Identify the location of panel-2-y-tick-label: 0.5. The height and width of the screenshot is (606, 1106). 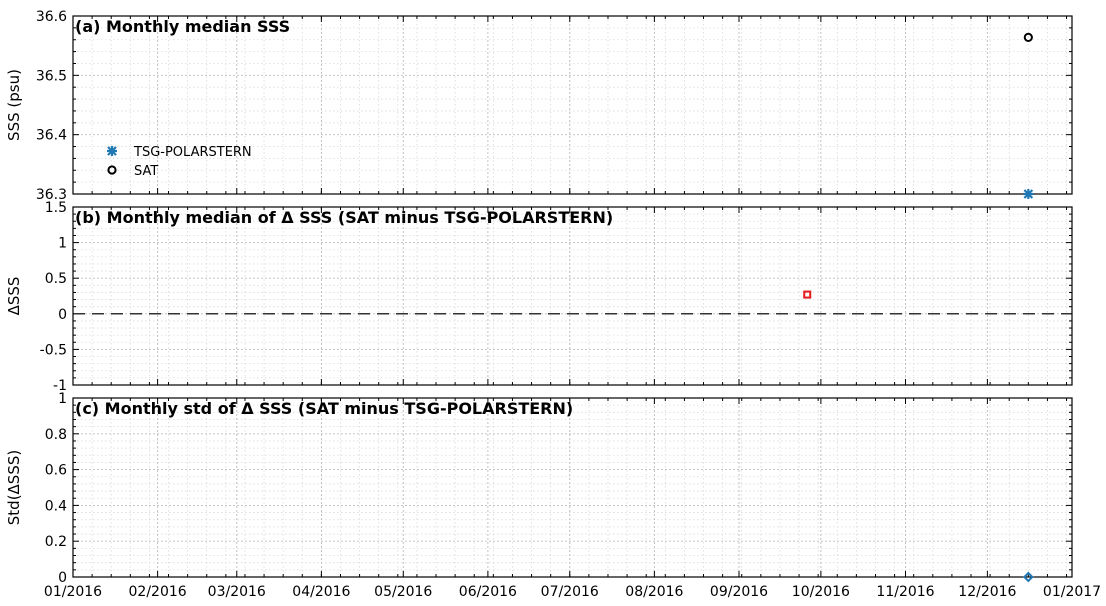
(56, 279).